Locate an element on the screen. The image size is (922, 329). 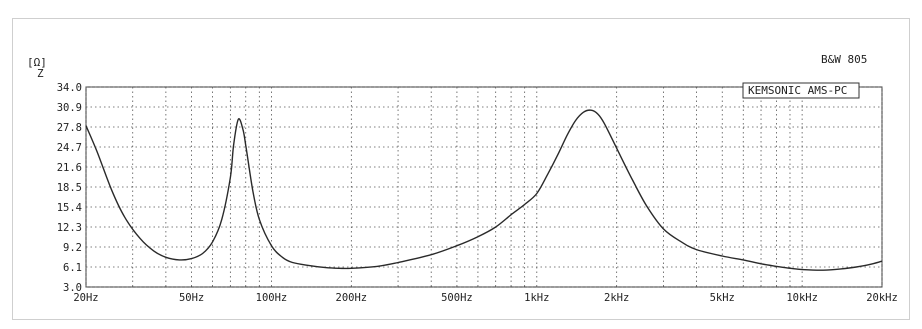
y-tick-label: 12.3 is located at coordinates (69, 228).